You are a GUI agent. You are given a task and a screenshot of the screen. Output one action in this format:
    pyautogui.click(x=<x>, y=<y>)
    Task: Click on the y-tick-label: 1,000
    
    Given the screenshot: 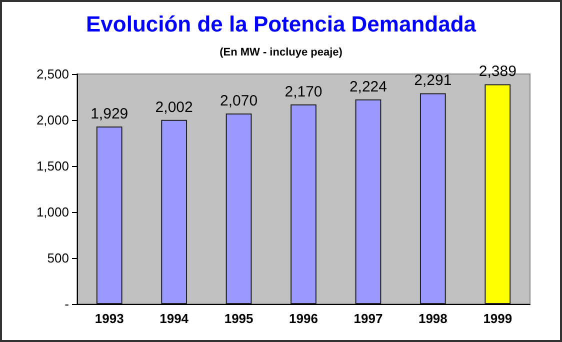 What is the action you would take?
    pyautogui.click(x=52, y=212)
    